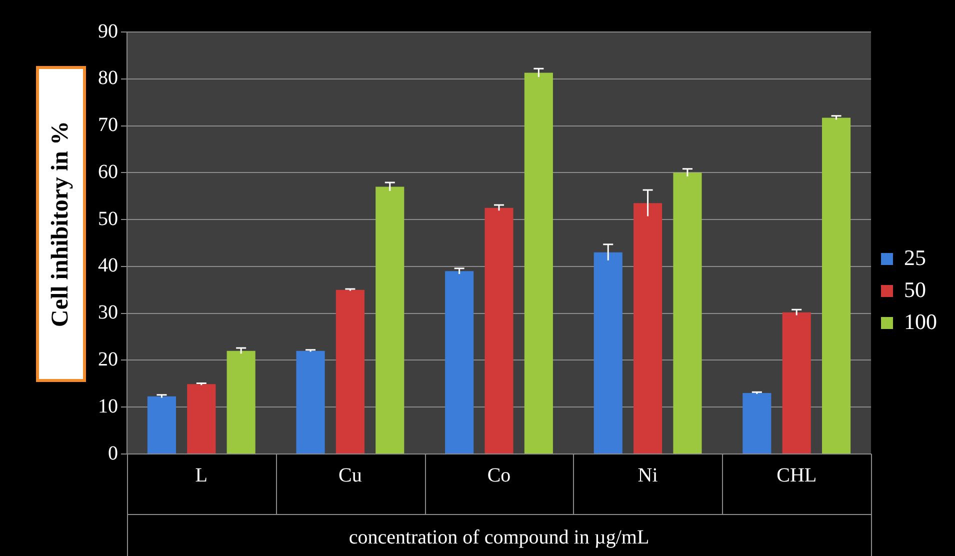 The width and height of the screenshot is (955, 556). I want to click on y-tick-label: 30, so click(108, 313).